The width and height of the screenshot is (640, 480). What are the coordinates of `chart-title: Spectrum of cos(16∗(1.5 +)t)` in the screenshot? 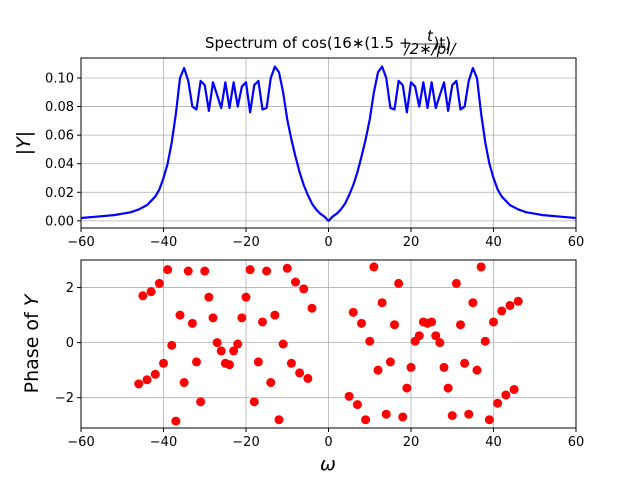 It's located at (328, 43).